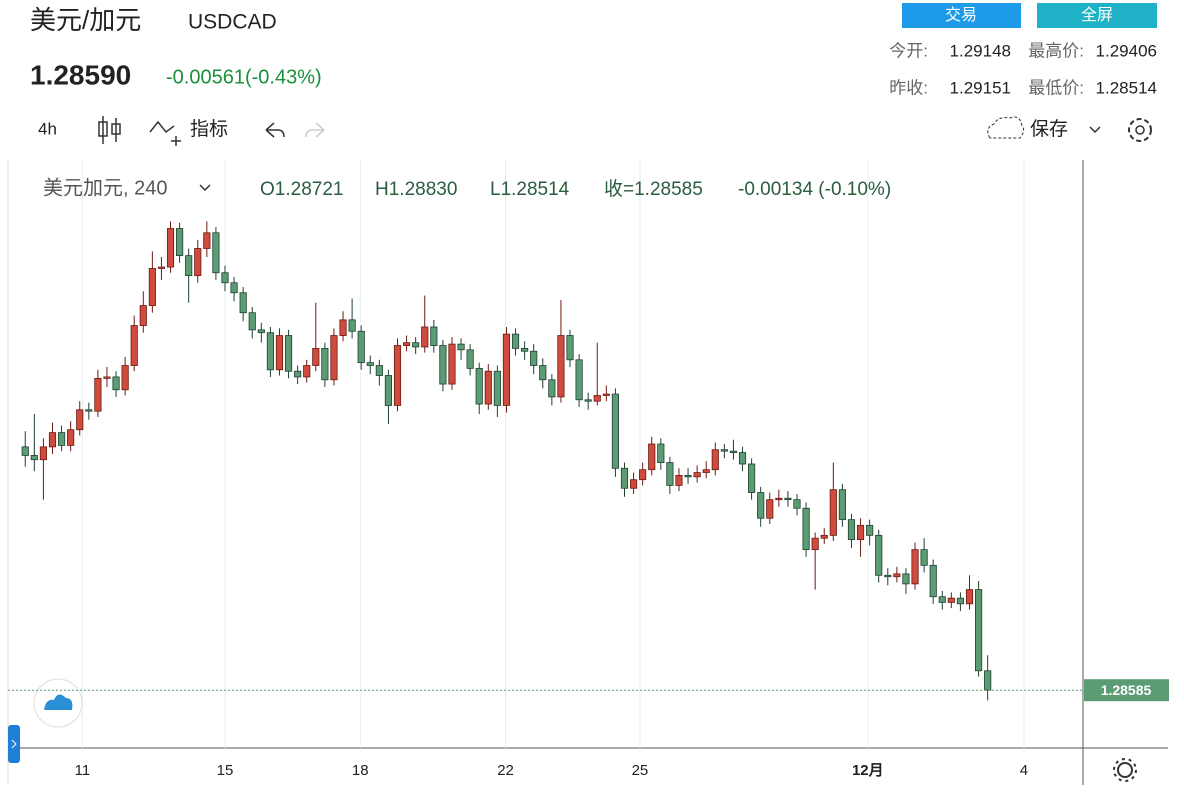 Image resolution: width=1184 pixels, height=805 pixels. I want to click on x-tick-label: 22, so click(505, 770).